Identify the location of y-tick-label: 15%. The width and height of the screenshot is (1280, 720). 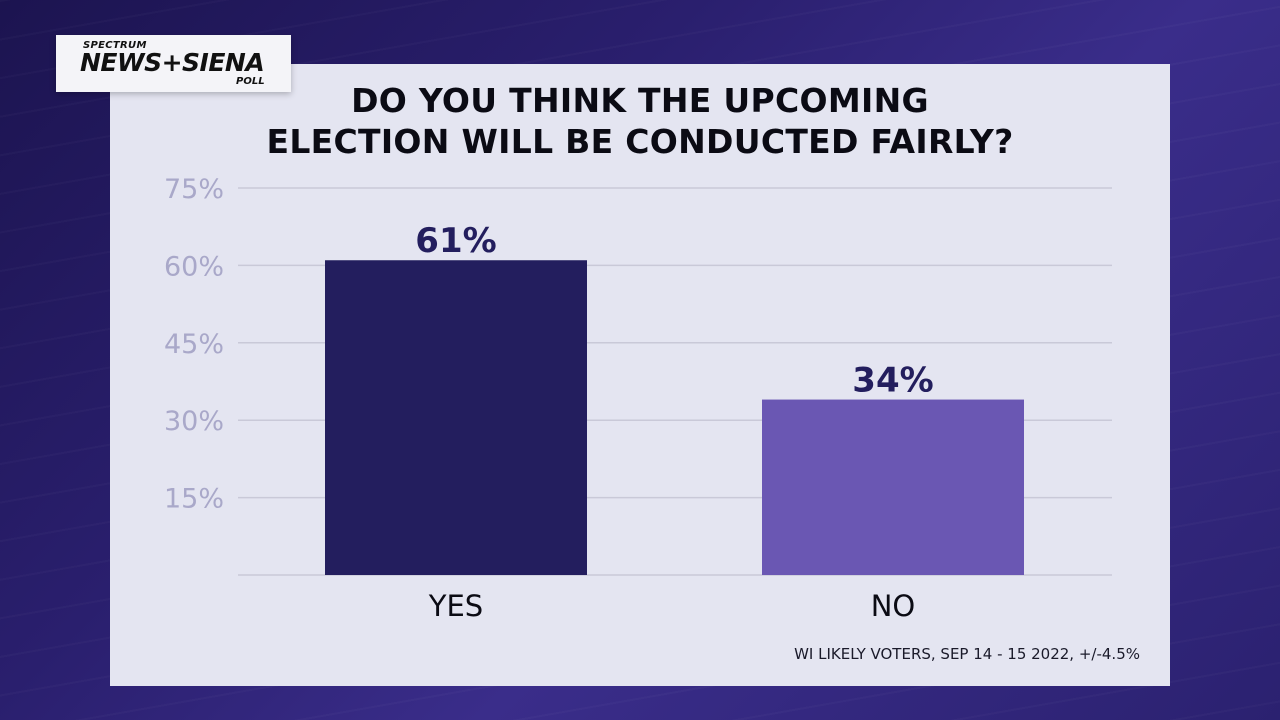
(194, 499).